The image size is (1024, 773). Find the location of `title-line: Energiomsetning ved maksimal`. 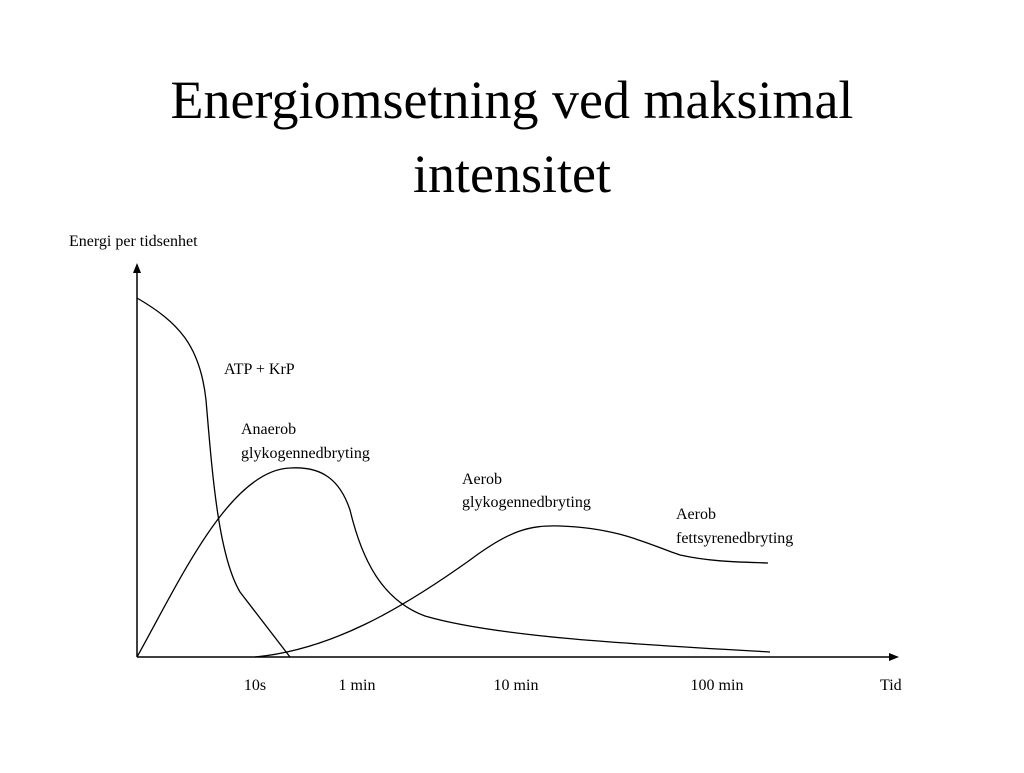

title-line: Energiomsetning ved maksimal is located at coordinates (512, 100).